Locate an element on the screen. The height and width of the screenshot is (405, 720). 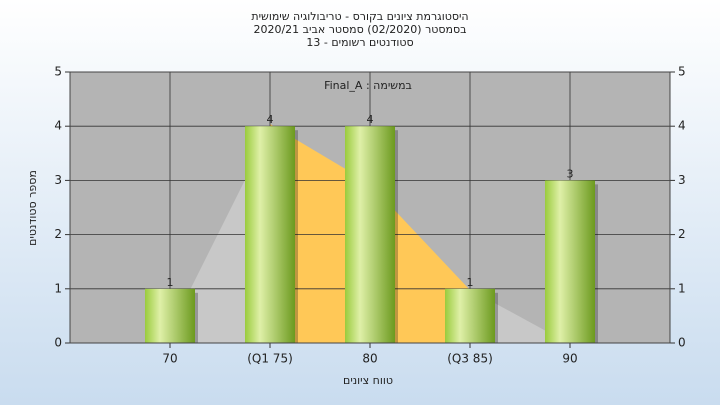
y2-tick-label: 4 is located at coordinates (682, 126).